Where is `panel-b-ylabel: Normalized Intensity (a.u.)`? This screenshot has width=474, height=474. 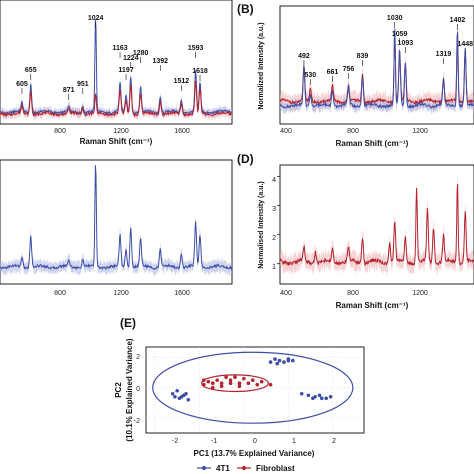
panel-b-ylabel: Normalized Intensity (a.u.) is located at coordinates (261, 65).